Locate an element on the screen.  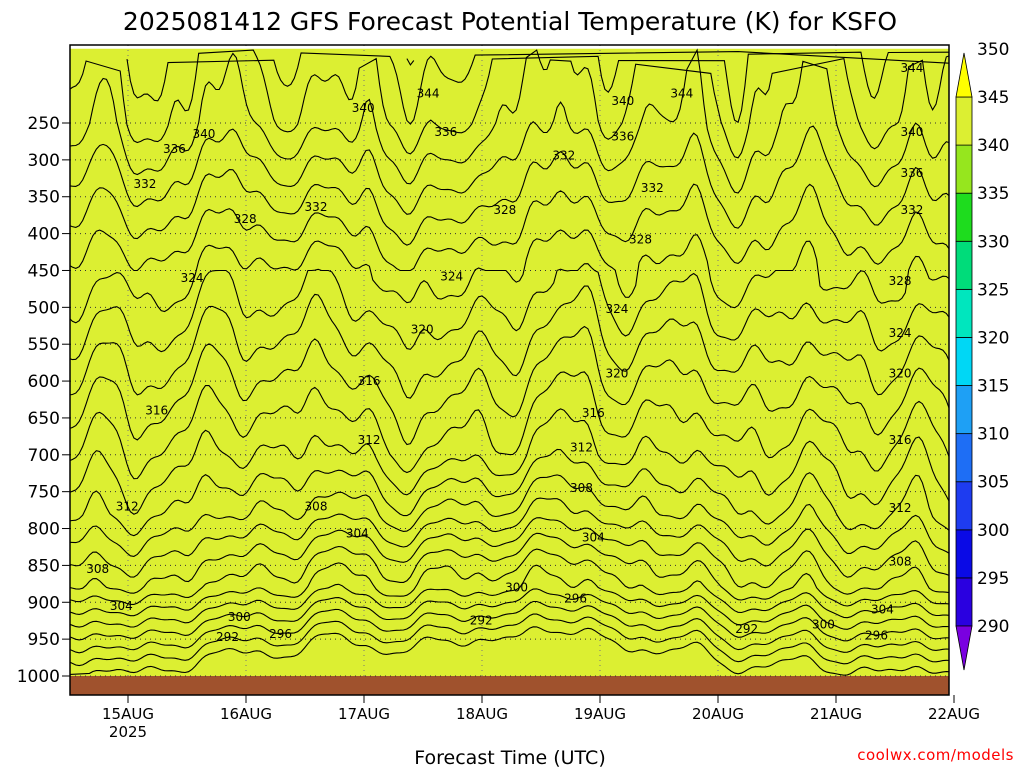
x-tick-label: 22AUG is located at coordinates (954, 714).